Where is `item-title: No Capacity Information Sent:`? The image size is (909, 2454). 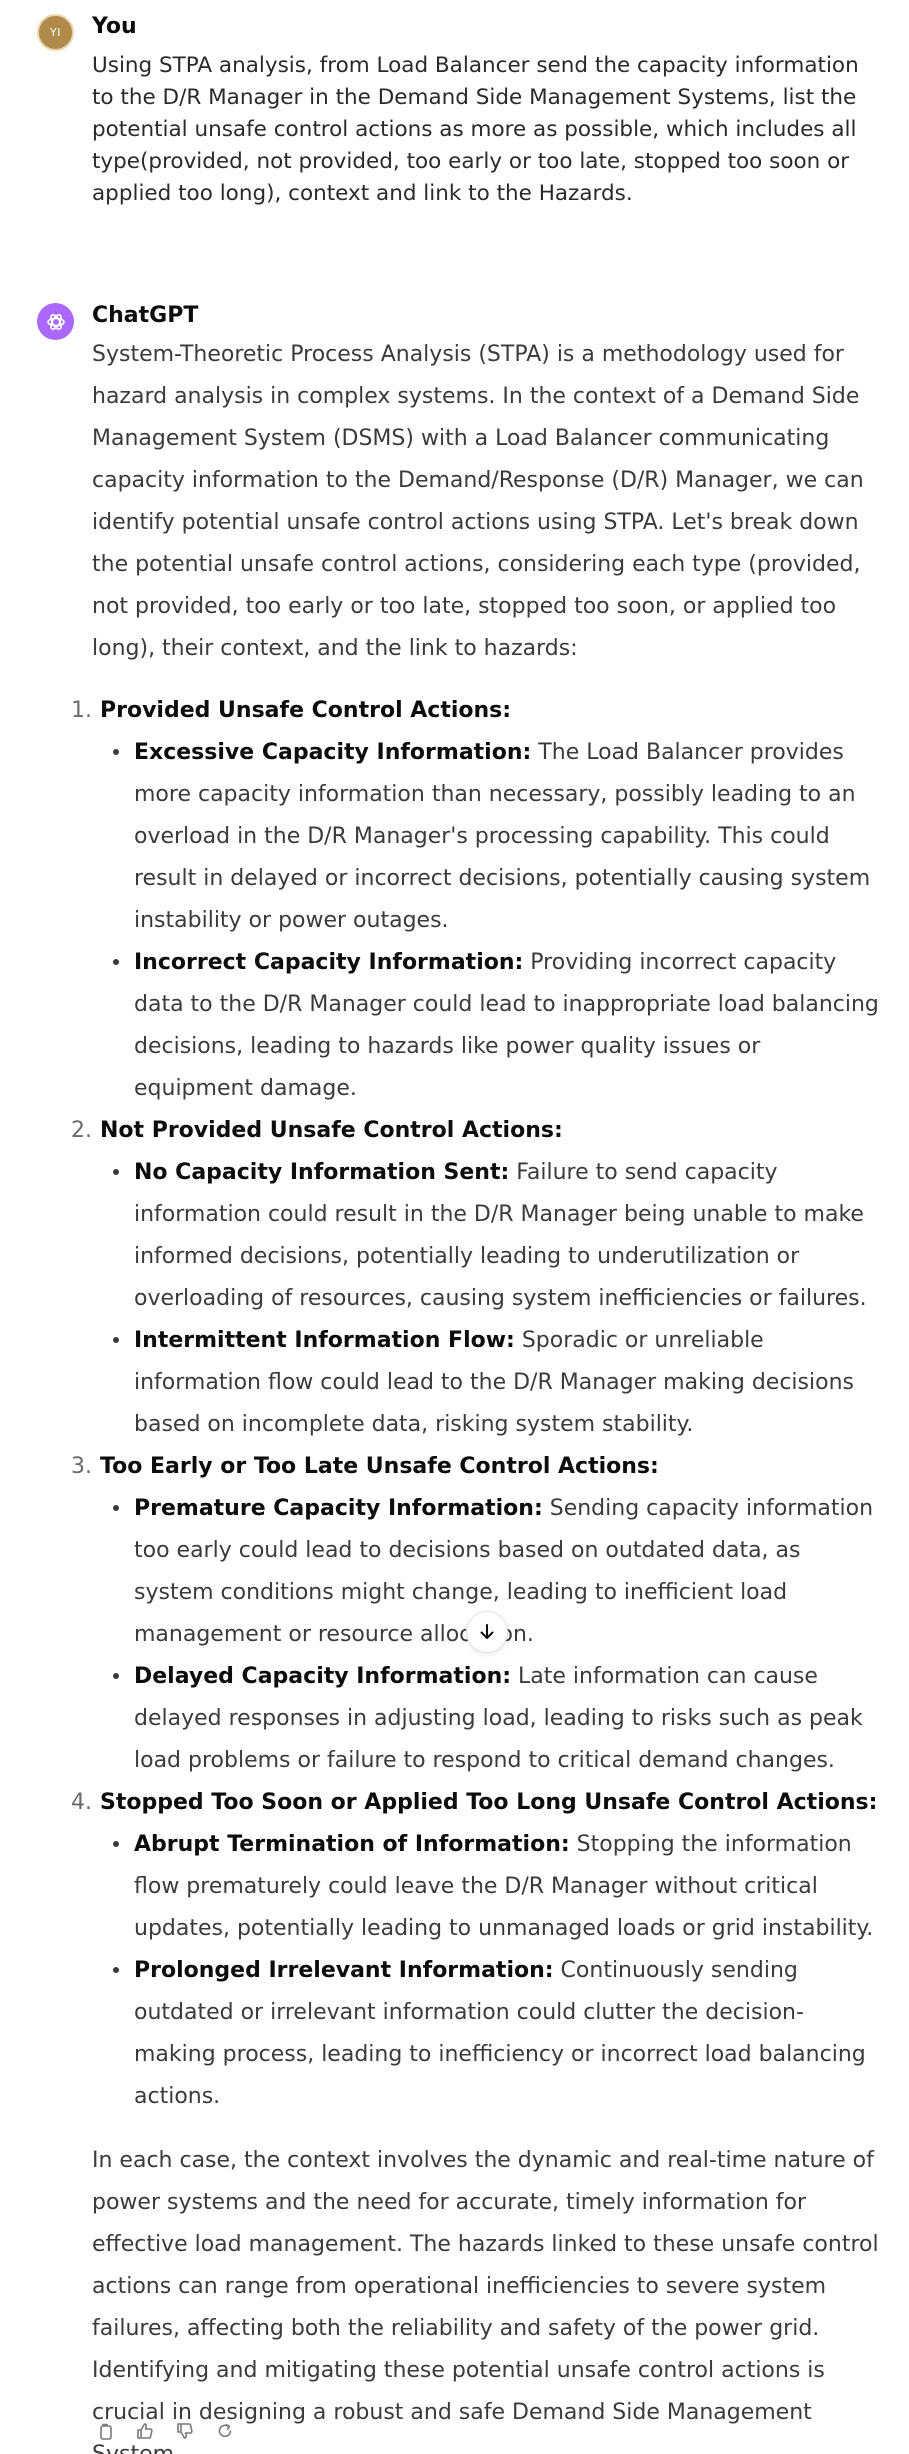 item-title: No Capacity Information Sent: is located at coordinates (322, 1172).